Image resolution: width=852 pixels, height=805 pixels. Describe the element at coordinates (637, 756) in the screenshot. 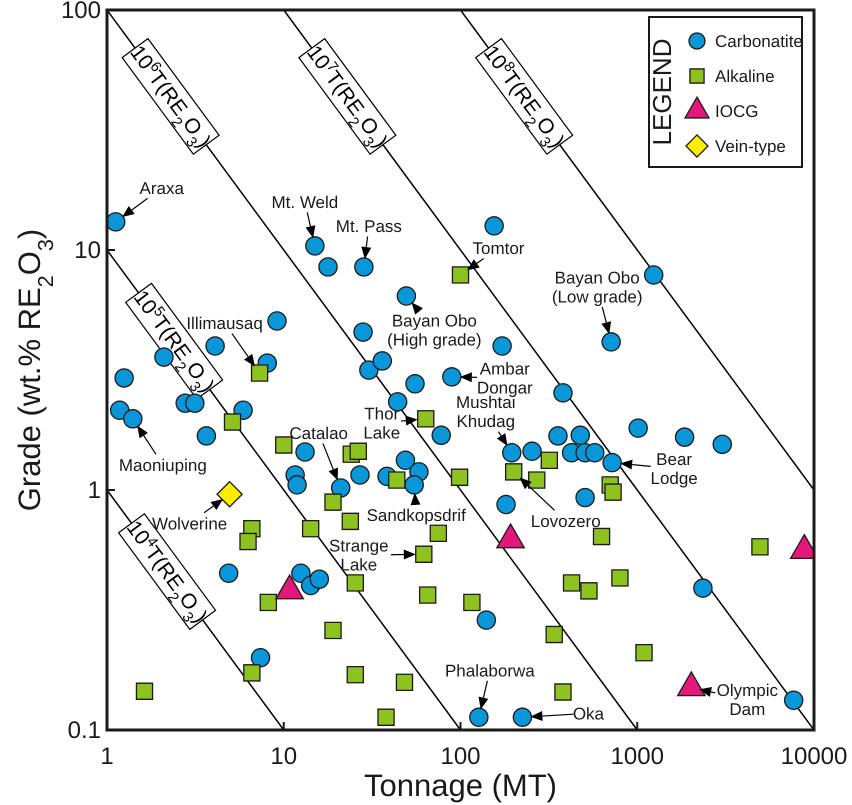

I see `x-tick-label: 1000` at that location.